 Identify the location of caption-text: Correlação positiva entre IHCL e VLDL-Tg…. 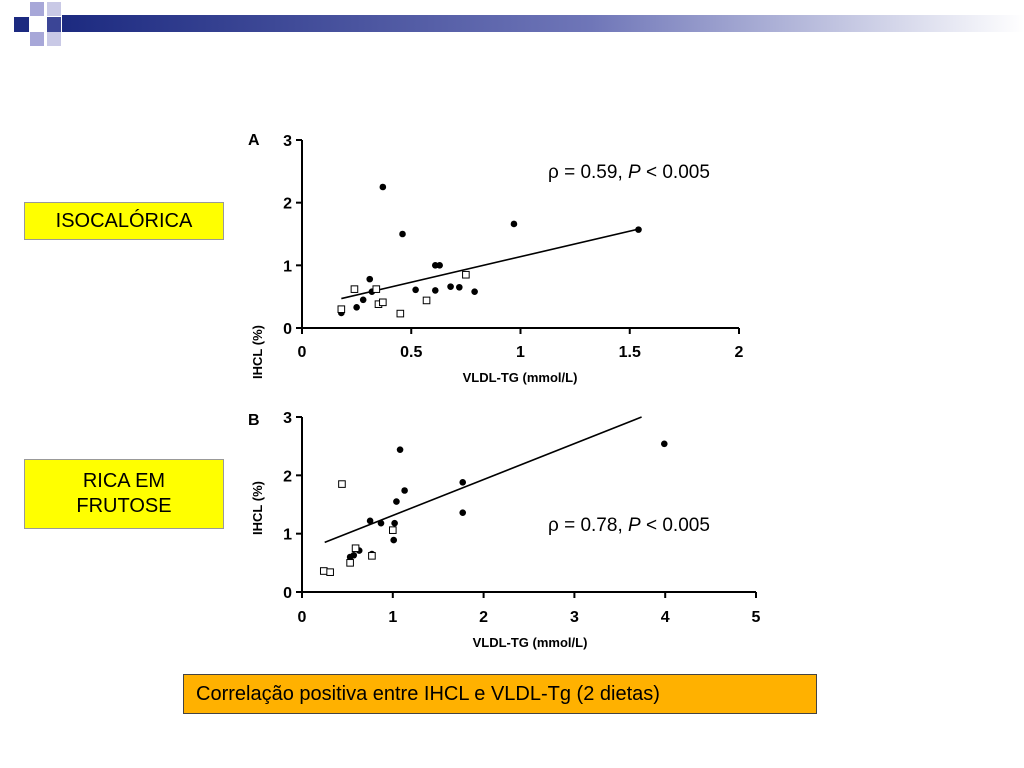
(428, 693).